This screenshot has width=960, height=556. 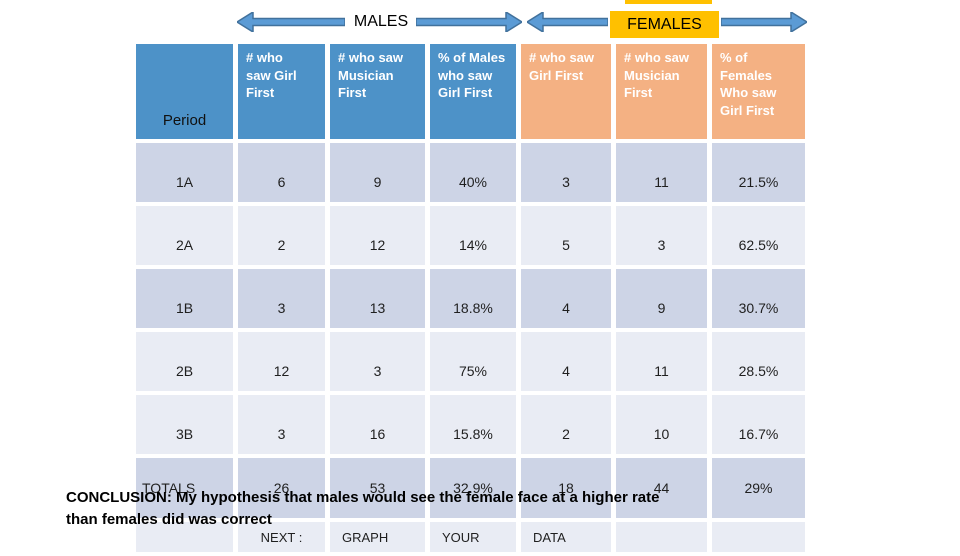 What do you see at coordinates (661, 91) in the screenshot?
I see `header-females-musician-first: # who saw Musician First` at bounding box center [661, 91].